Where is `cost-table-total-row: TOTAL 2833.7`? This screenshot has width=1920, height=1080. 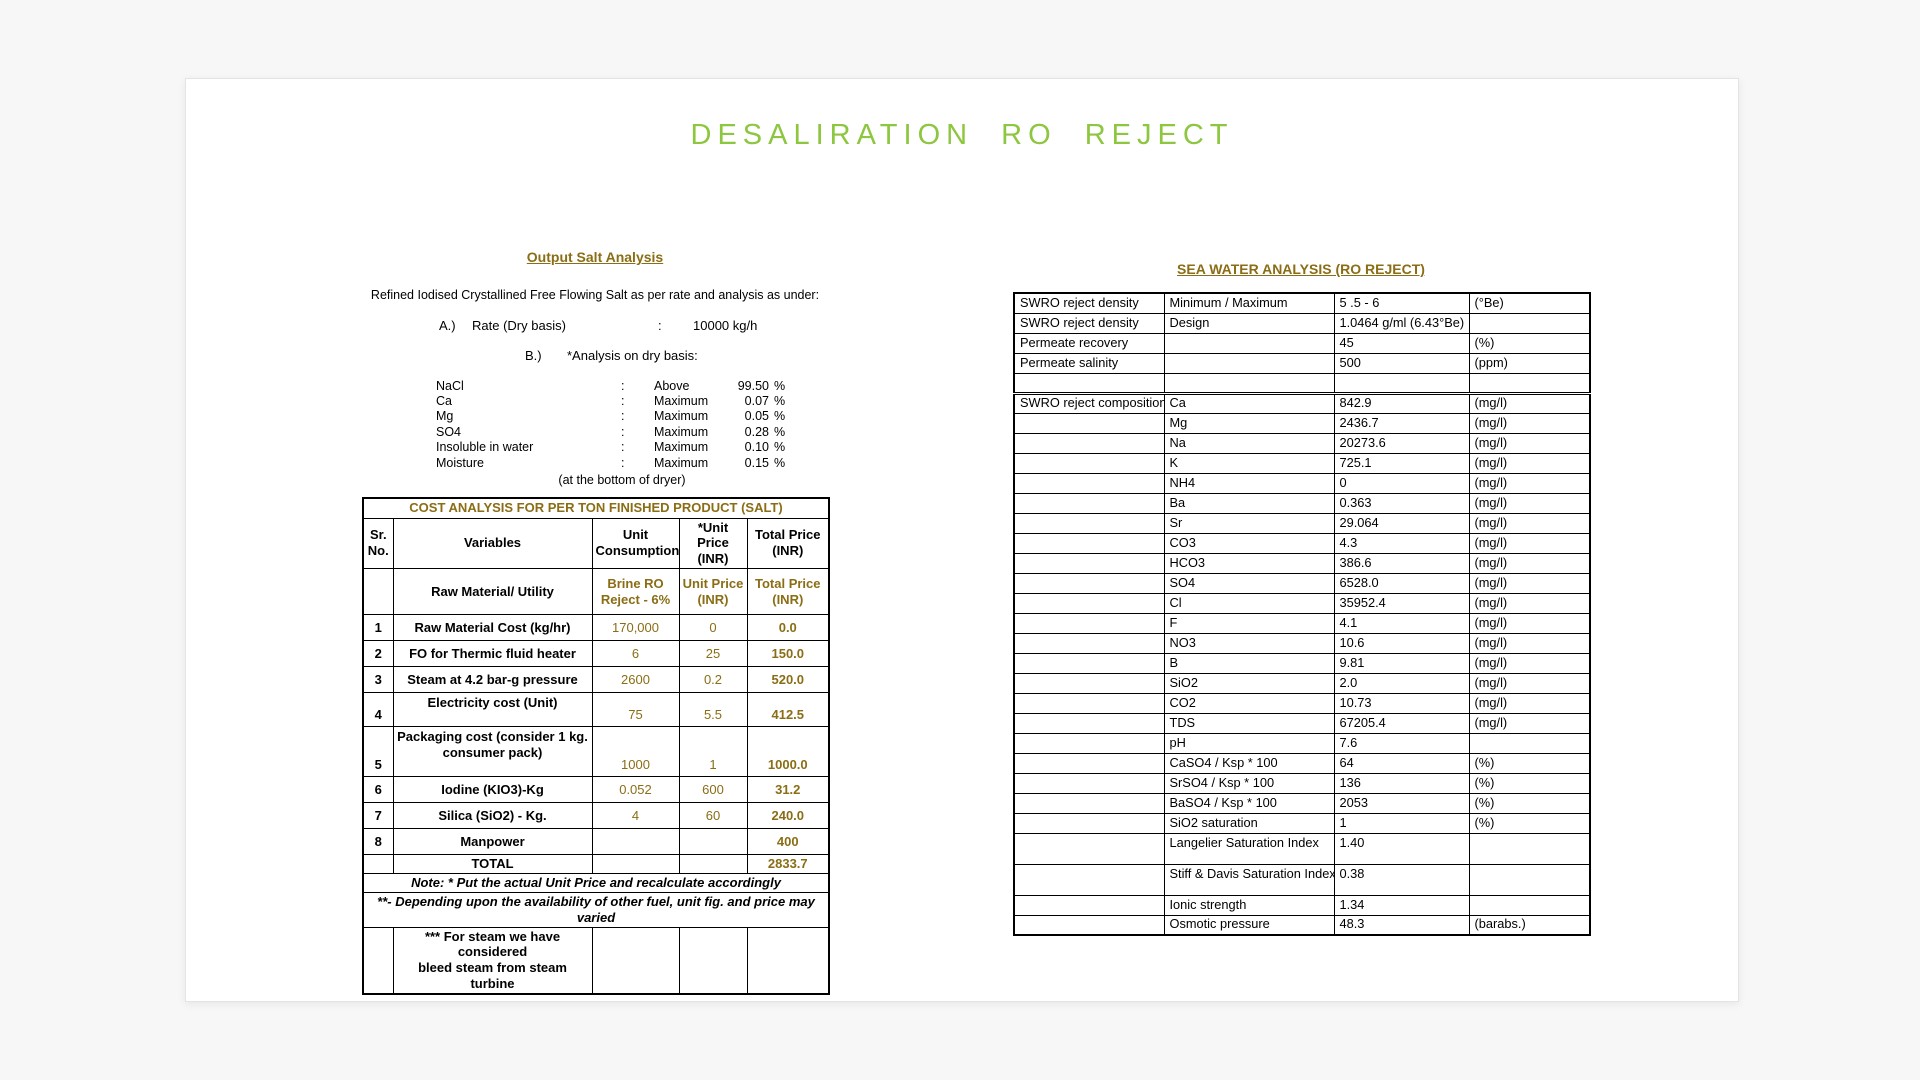 cost-table-total-row: TOTAL 2833.7 is located at coordinates (596, 864).